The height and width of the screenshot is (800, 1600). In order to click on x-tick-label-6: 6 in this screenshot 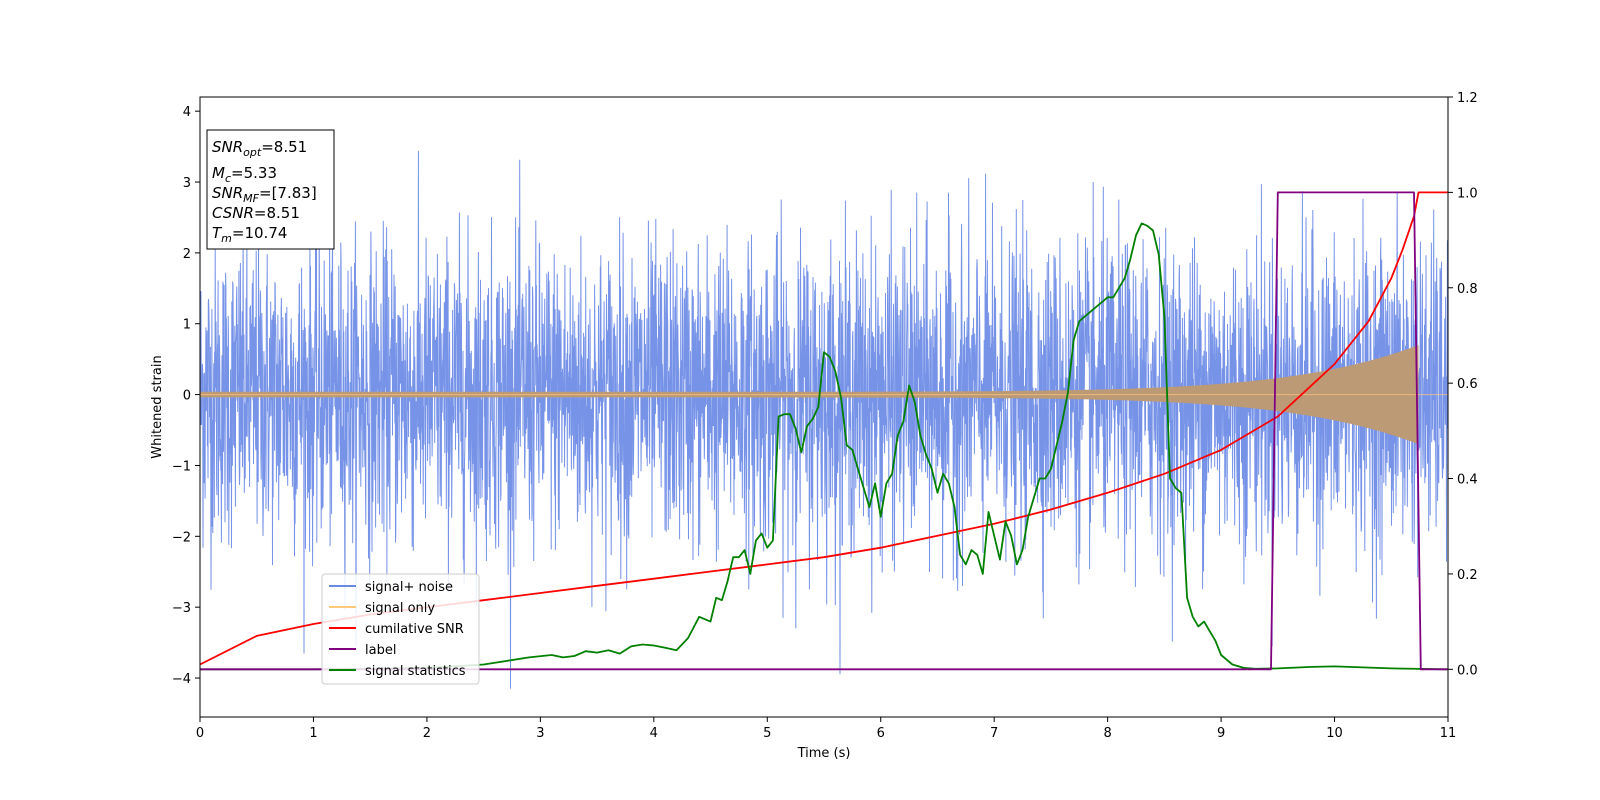, I will do `click(881, 733)`.